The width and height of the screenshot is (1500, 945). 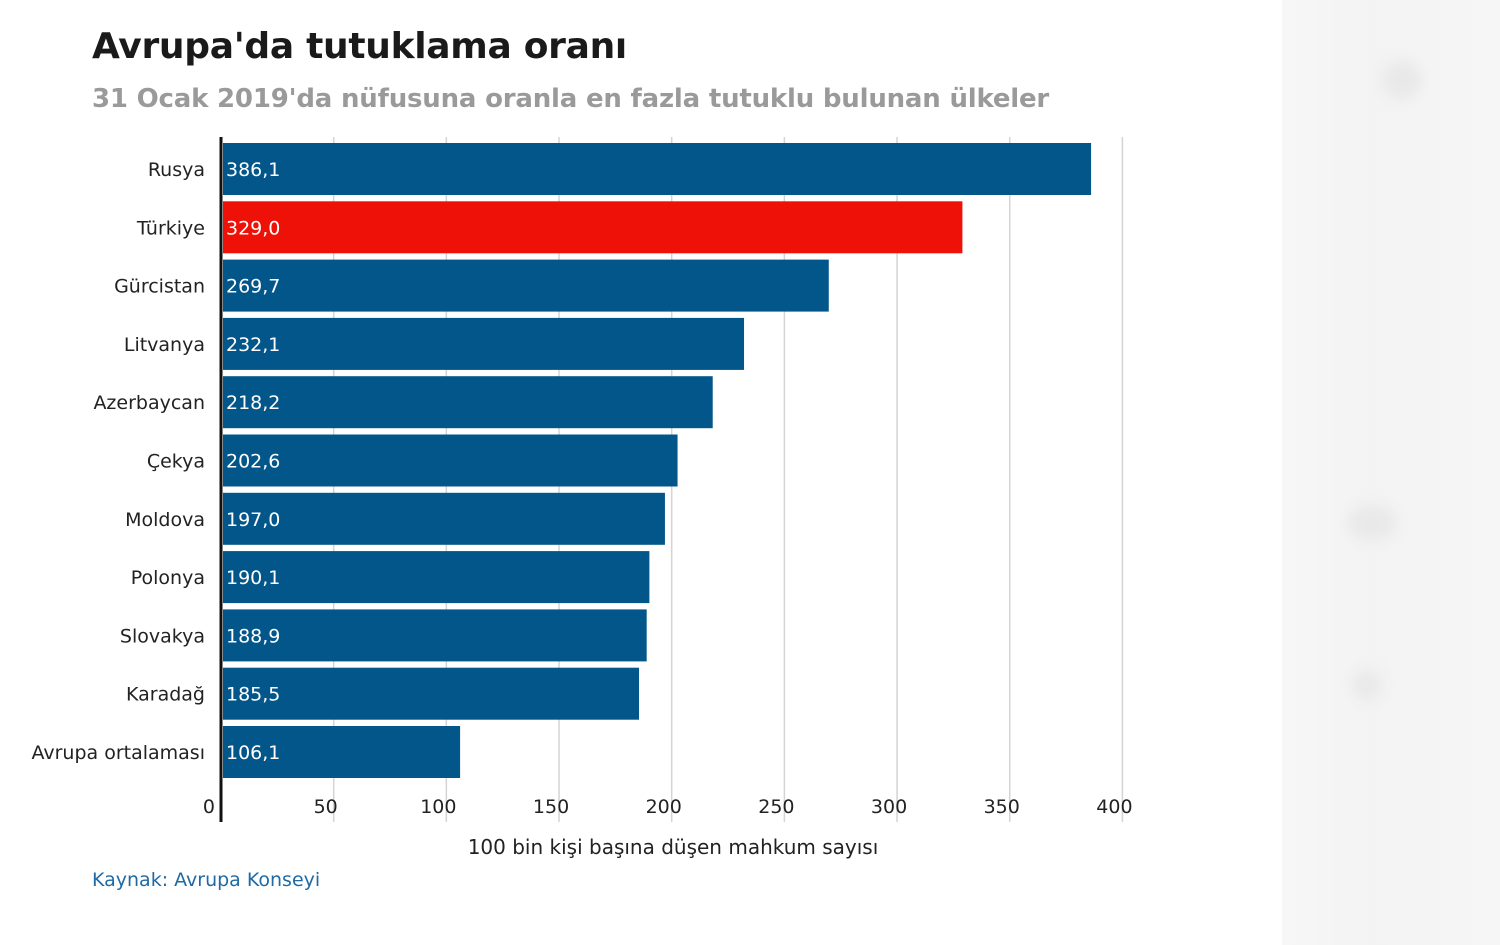 What do you see at coordinates (168, 578) in the screenshot?
I see `category-label: Polonya` at bounding box center [168, 578].